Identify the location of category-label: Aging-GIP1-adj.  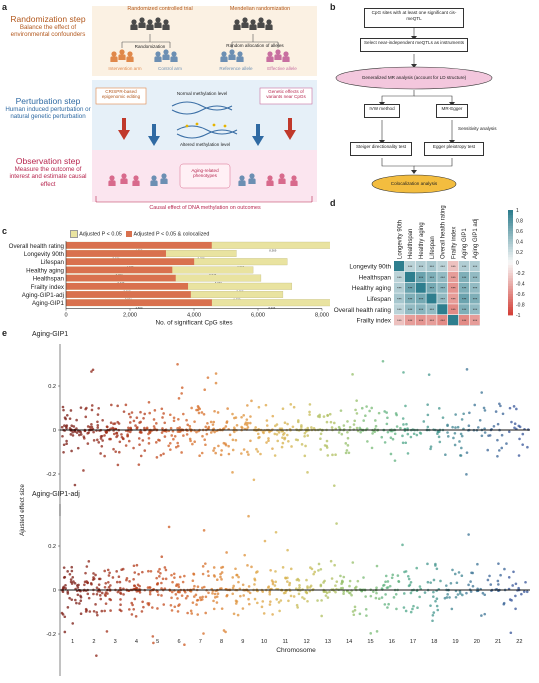
(43, 295).